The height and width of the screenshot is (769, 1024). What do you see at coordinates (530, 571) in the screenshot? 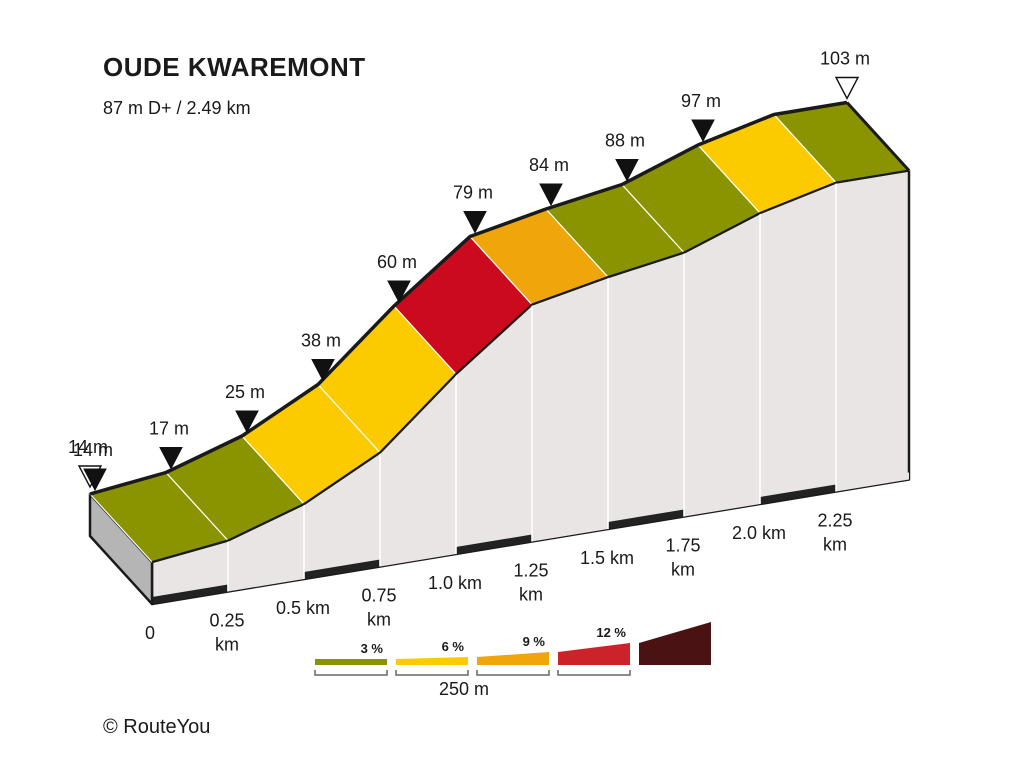
I see `distance-label: 1.25` at bounding box center [530, 571].